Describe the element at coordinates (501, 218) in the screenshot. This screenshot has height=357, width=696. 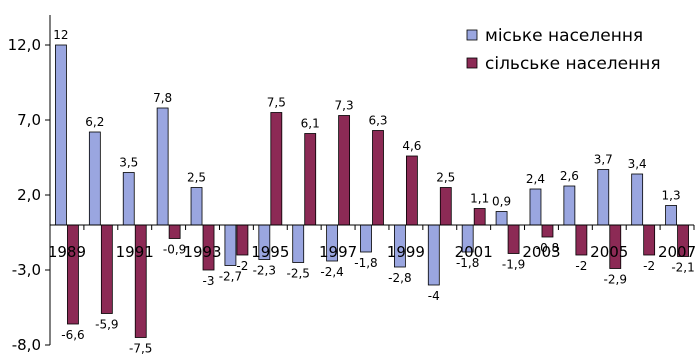
I see `bar-urban-2002` at that location.